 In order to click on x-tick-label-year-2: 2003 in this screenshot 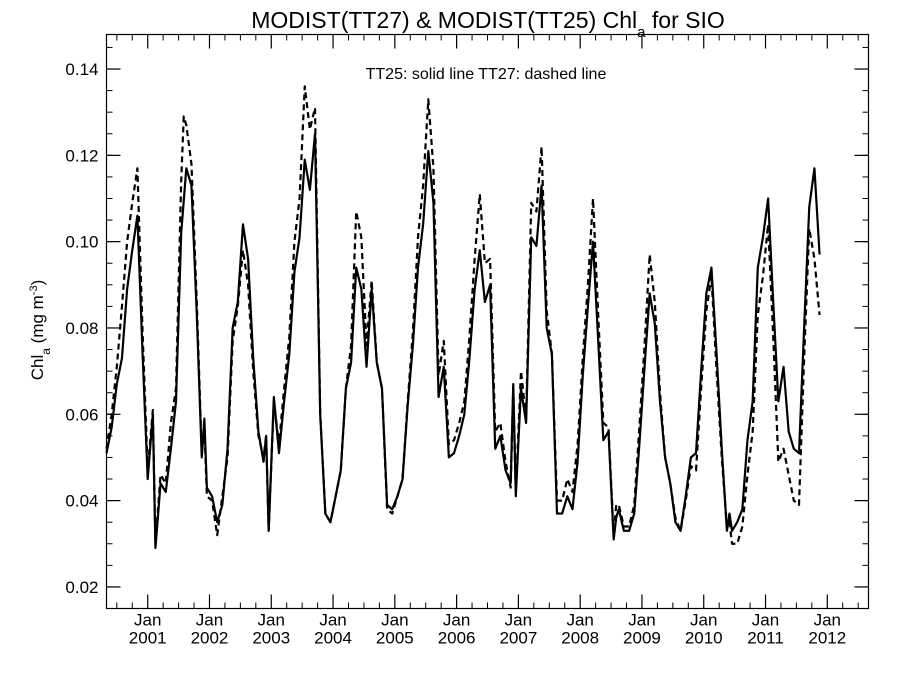, I will do `click(271, 638)`.